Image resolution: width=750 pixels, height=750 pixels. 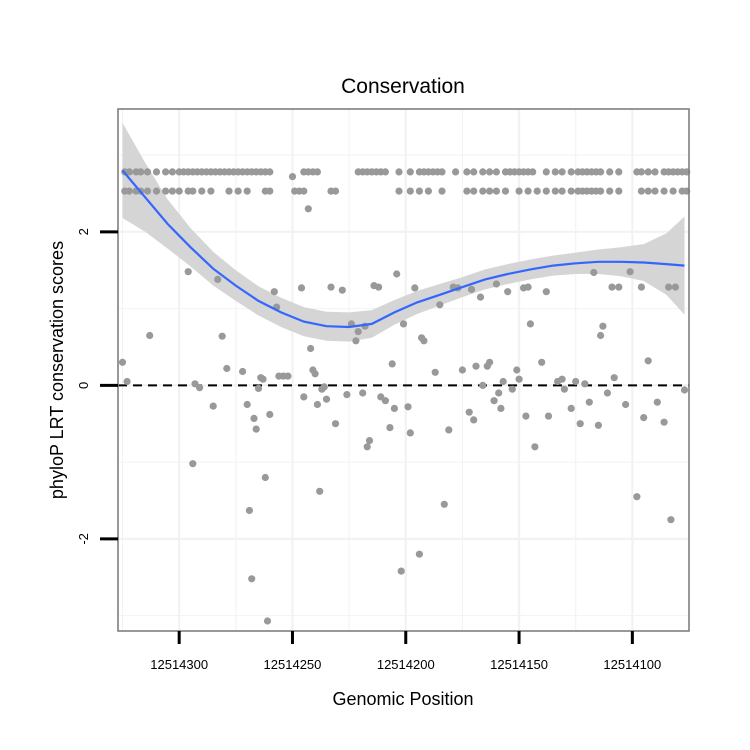 What do you see at coordinates (83, 385) in the screenshot?
I see `y-tick-label: 0` at bounding box center [83, 385].